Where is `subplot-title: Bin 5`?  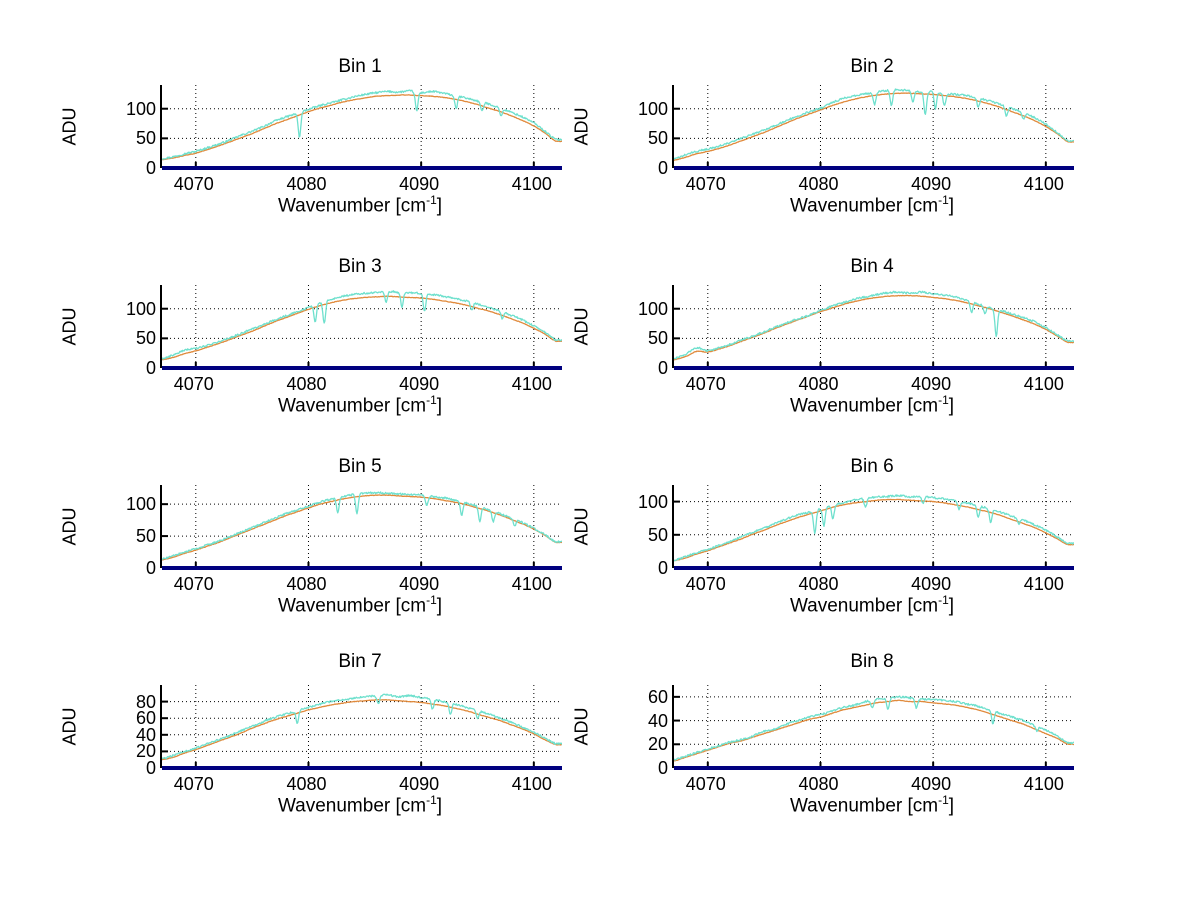 subplot-title: Bin 5 is located at coordinates (360, 466).